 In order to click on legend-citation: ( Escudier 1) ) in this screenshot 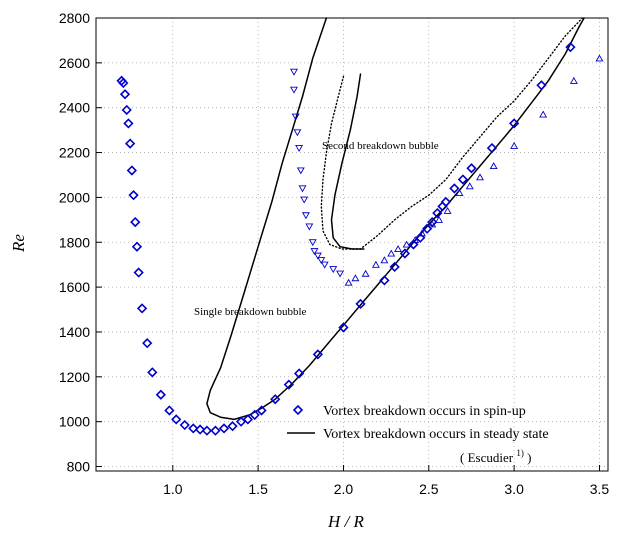, I will do `click(495, 456)`.